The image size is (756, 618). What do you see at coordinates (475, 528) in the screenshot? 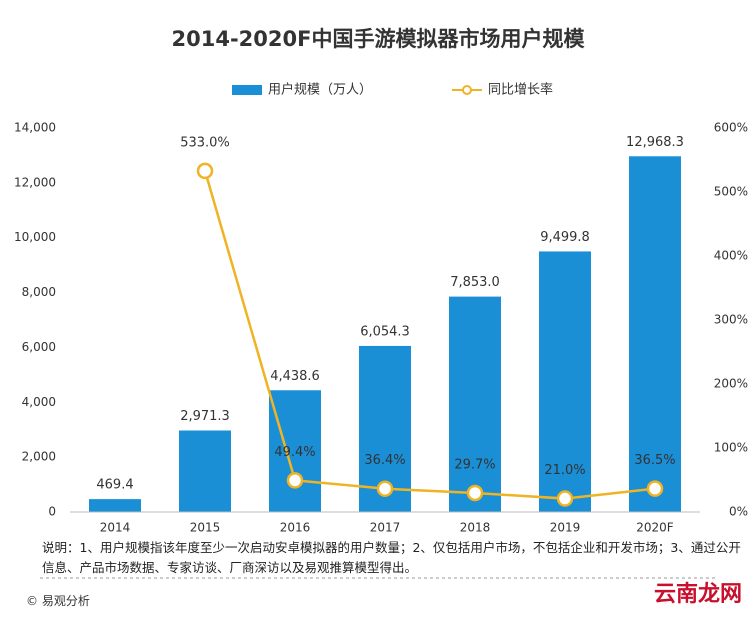
I see `x-tick-label: 2018` at bounding box center [475, 528].